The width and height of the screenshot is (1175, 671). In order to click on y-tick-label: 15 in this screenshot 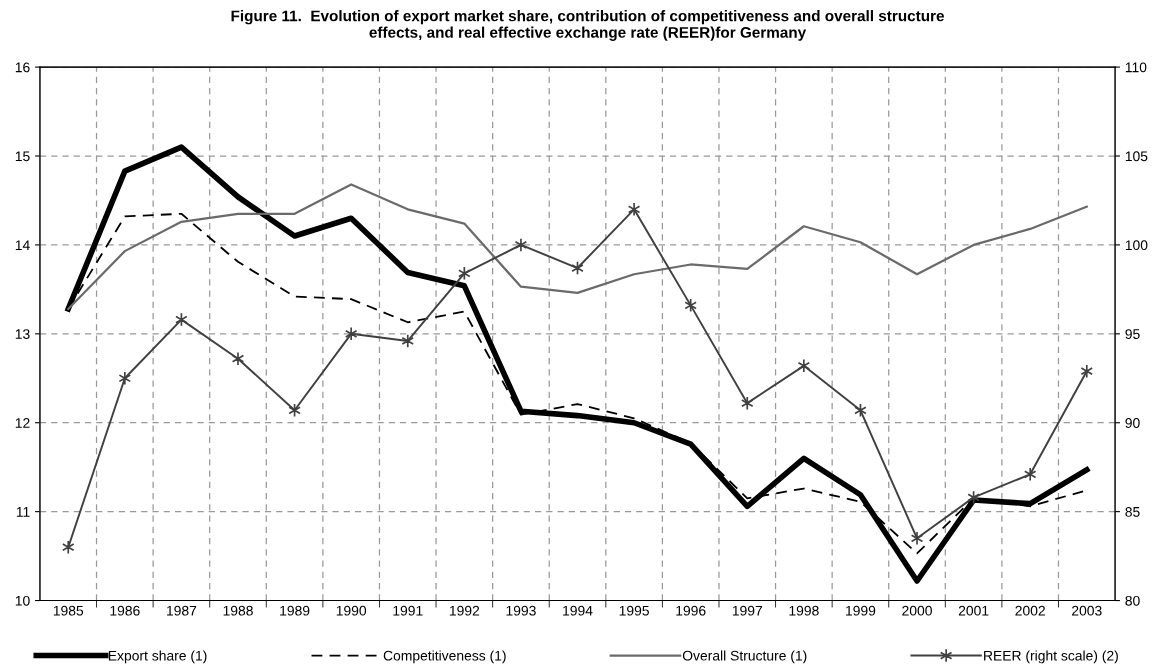, I will do `click(22, 156)`.